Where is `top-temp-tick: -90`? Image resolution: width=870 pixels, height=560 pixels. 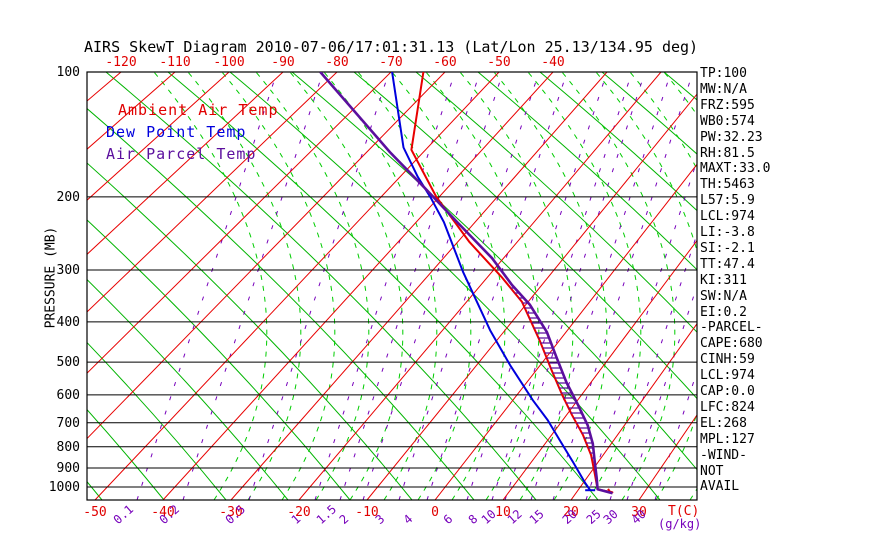 top-temp-tick: -90 is located at coordinates (283, 62).